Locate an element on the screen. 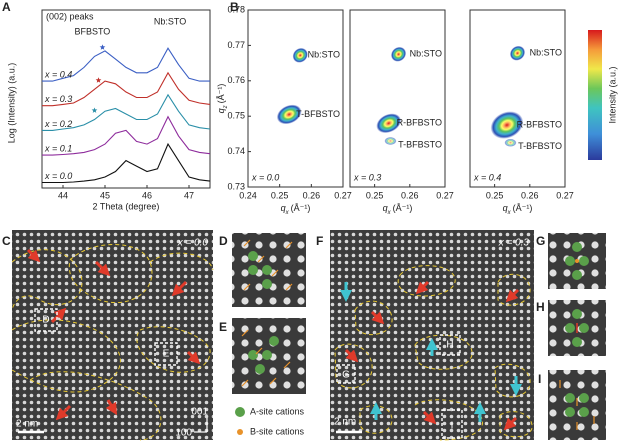 This screenshot has width=623, height=446. panel-label: F is located at coordinates (319, 241).